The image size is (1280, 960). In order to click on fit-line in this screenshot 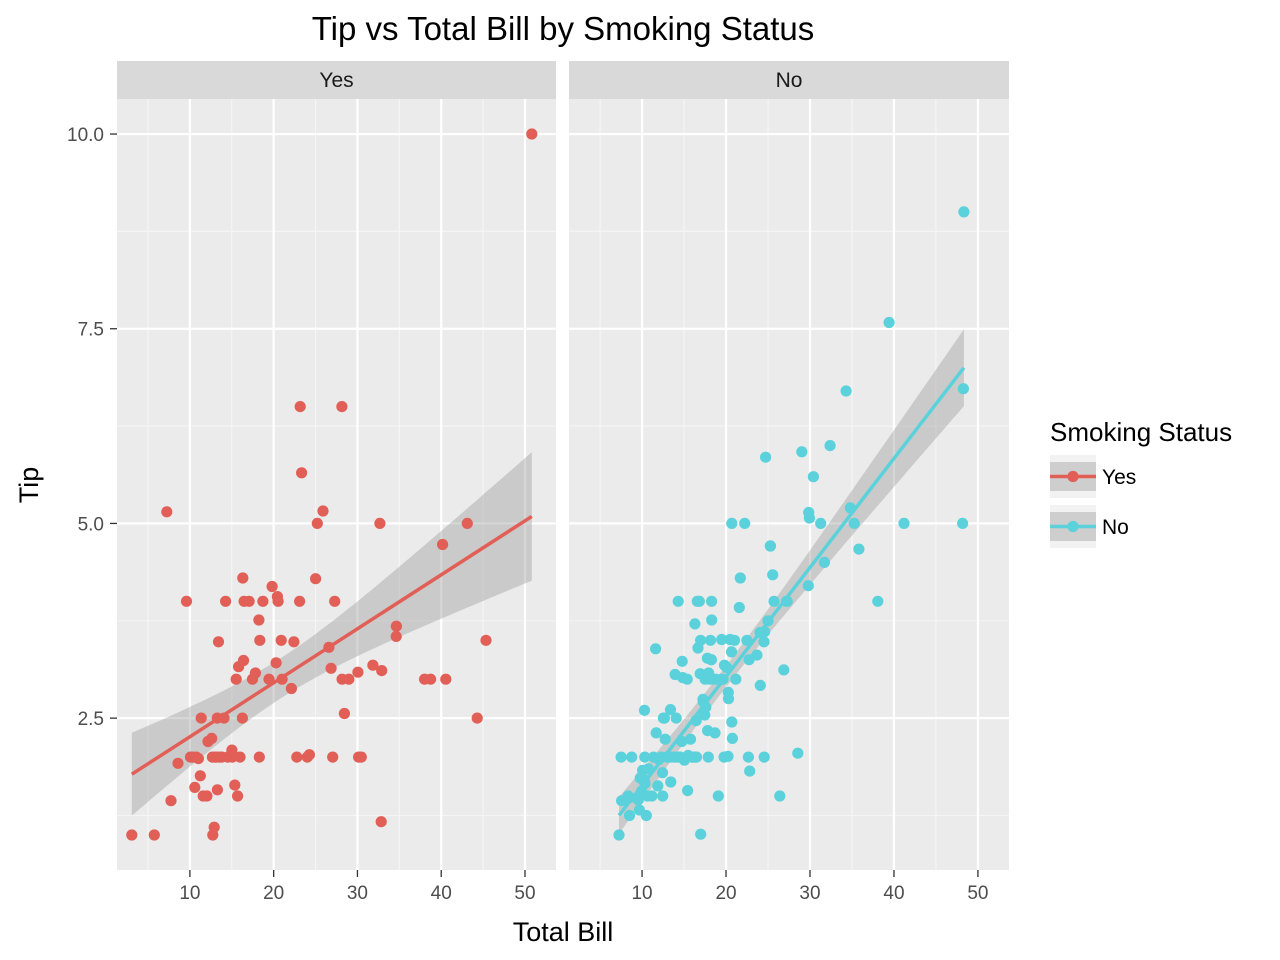, I will do `click(791, 591)`.